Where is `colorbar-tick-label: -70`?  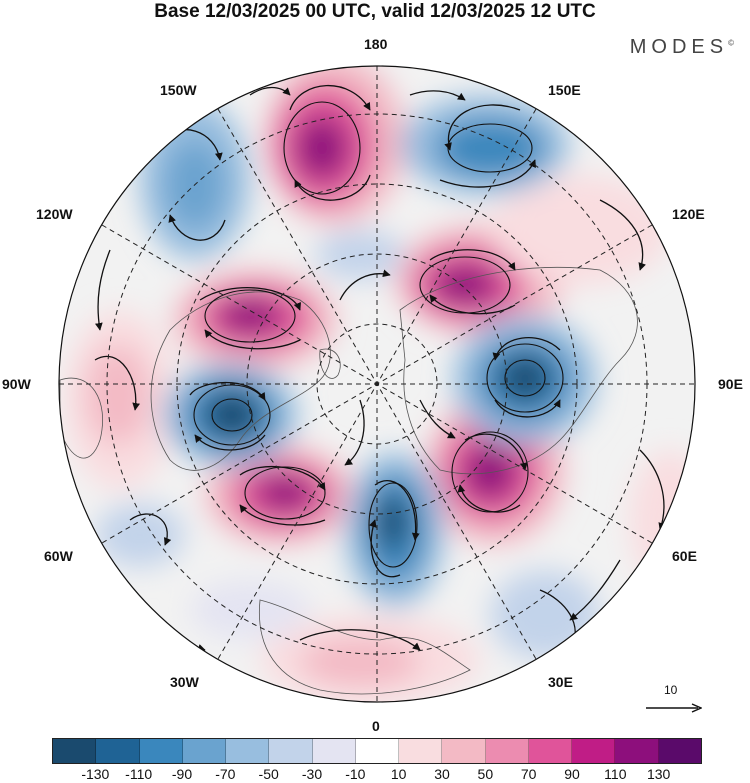
colorbar-tick-label: -70 is located at coordinates (225, 774).